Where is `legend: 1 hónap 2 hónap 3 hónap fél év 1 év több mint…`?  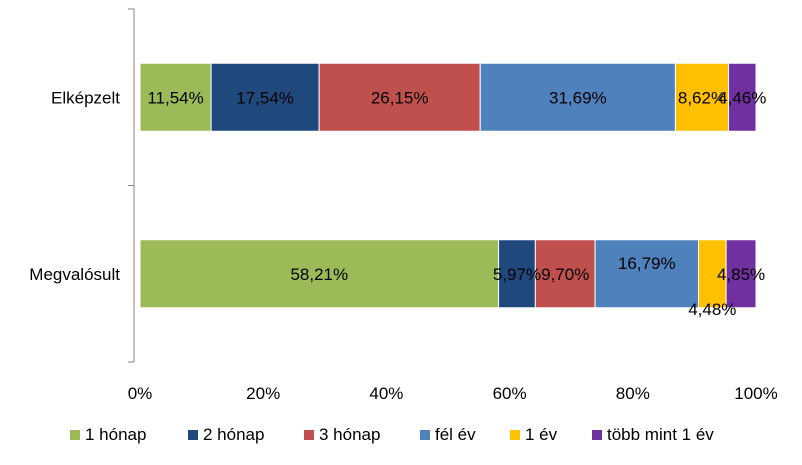
legend: 1 hónap 2 hónap 3 hónap fél év 1 év több mint… is located at coordinates (392, 434).